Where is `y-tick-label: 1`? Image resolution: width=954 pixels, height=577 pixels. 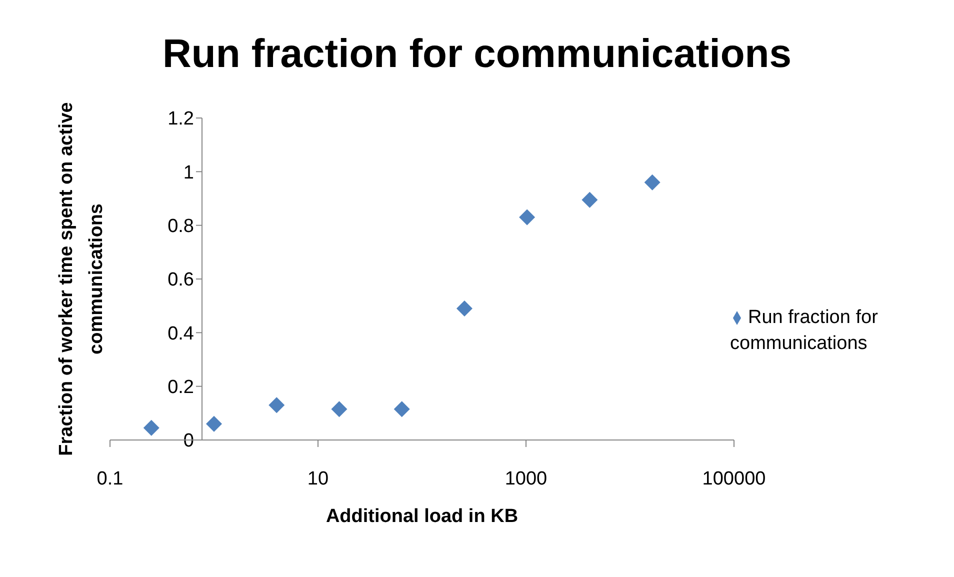 y-tick-label: 1 is located at coordinates (188, 173).